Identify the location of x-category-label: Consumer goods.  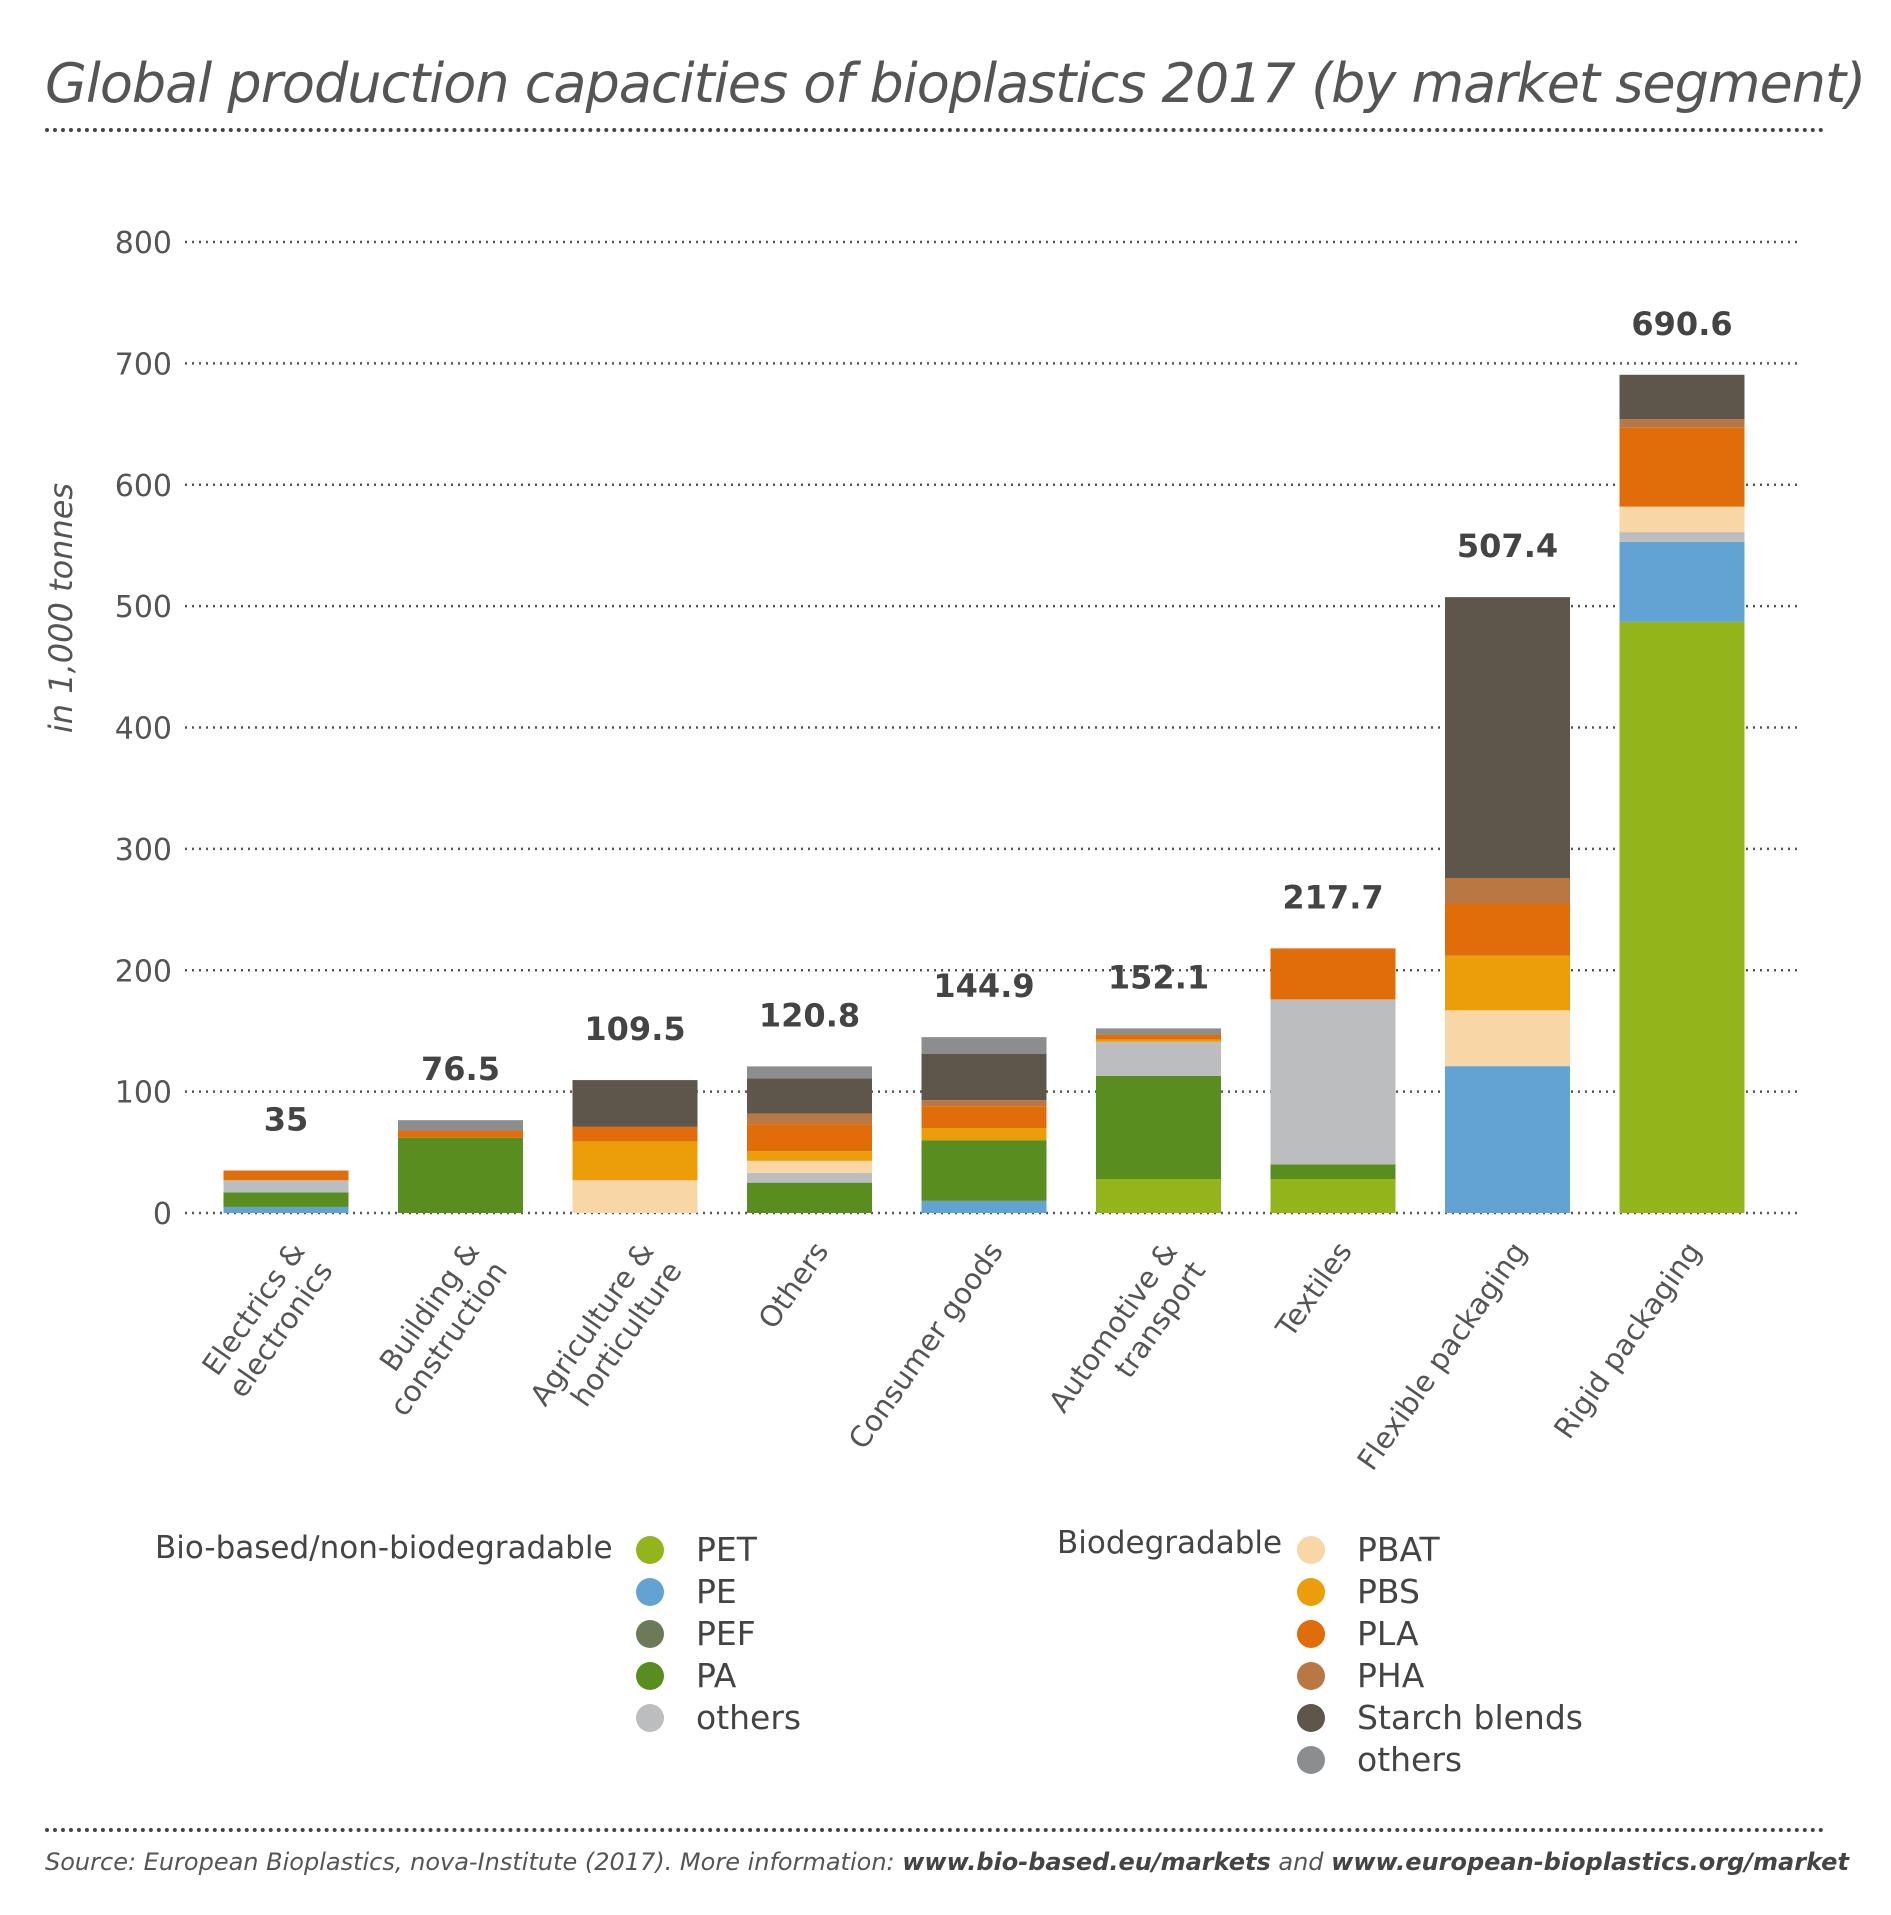
(926, 1346).